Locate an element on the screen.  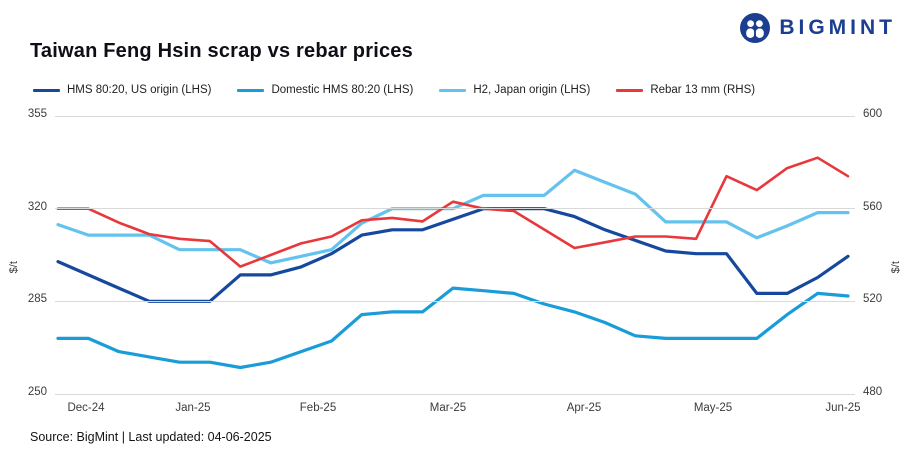
bigmint-logo-text: BIGMINT is located at coordinates (837, 27).